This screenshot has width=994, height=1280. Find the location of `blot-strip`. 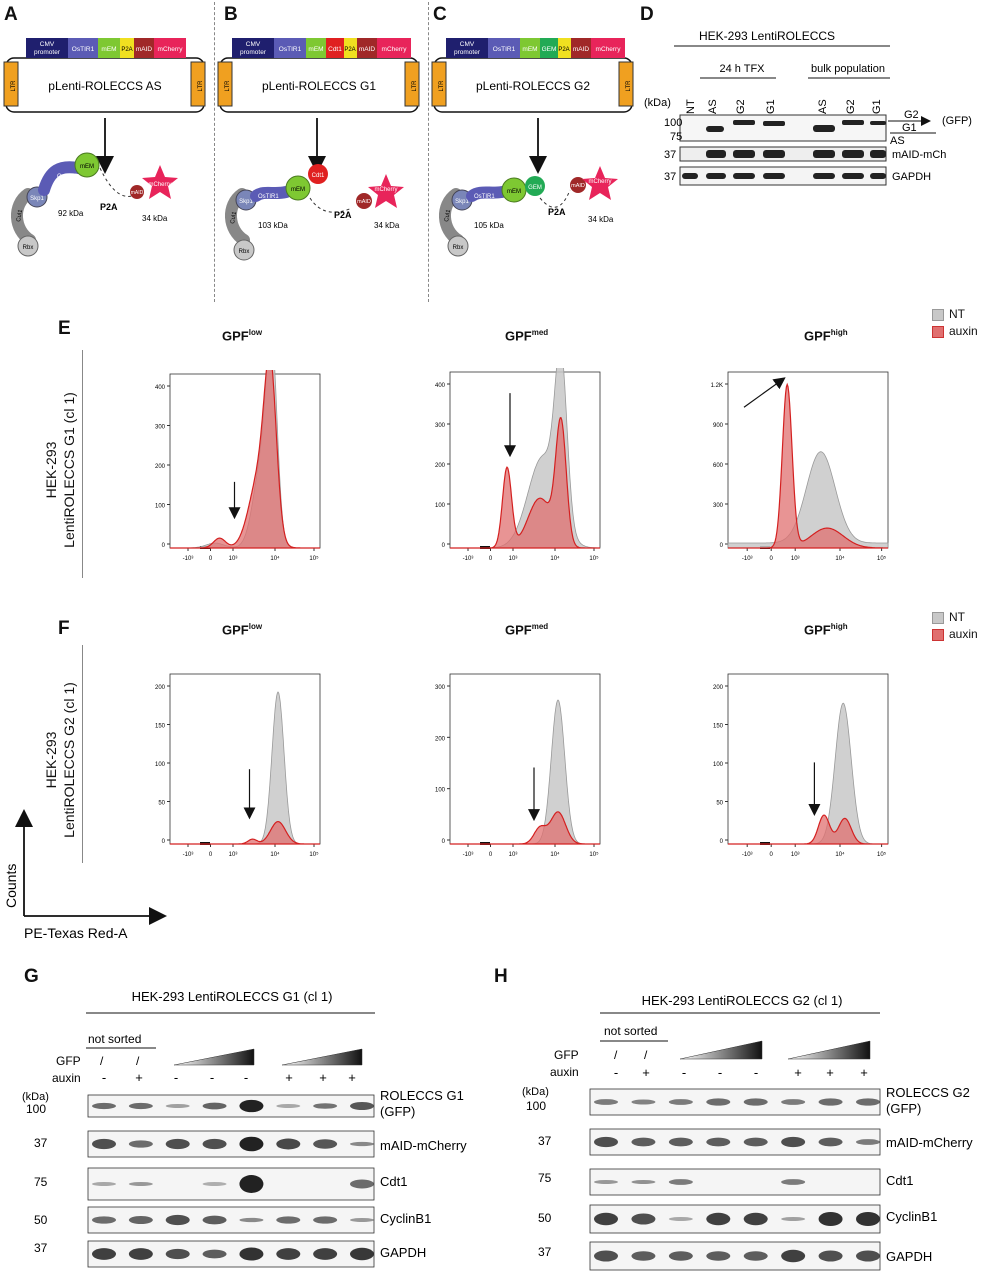

blot-strip is located at coordinates (735, 1182).